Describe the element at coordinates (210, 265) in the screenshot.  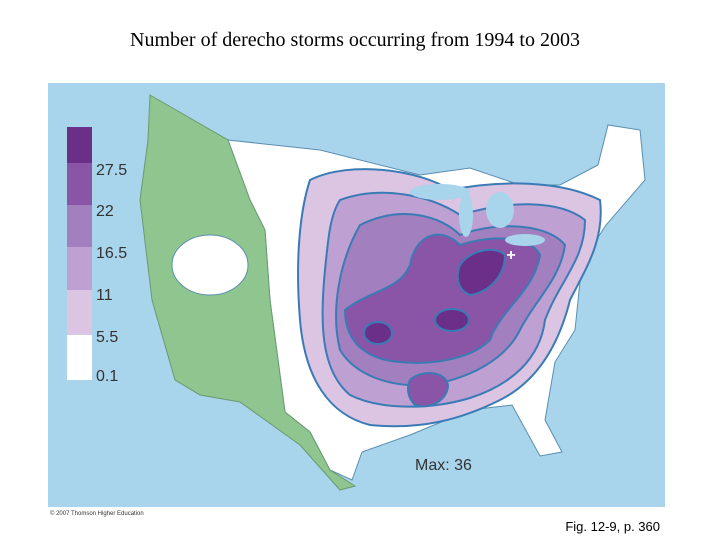
I see `white-area` at that location.